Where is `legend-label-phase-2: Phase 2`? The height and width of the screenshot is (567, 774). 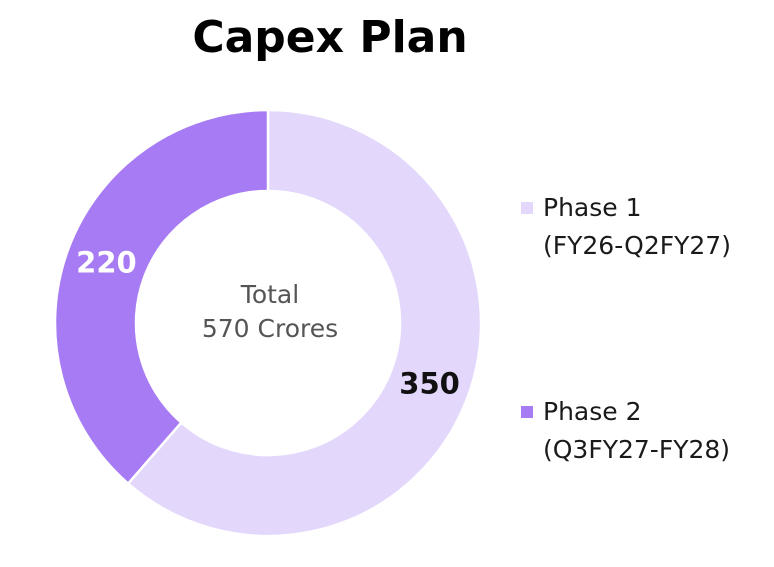 legend-label-phase-2: Phase 2 is located at coordinates (592, 411).